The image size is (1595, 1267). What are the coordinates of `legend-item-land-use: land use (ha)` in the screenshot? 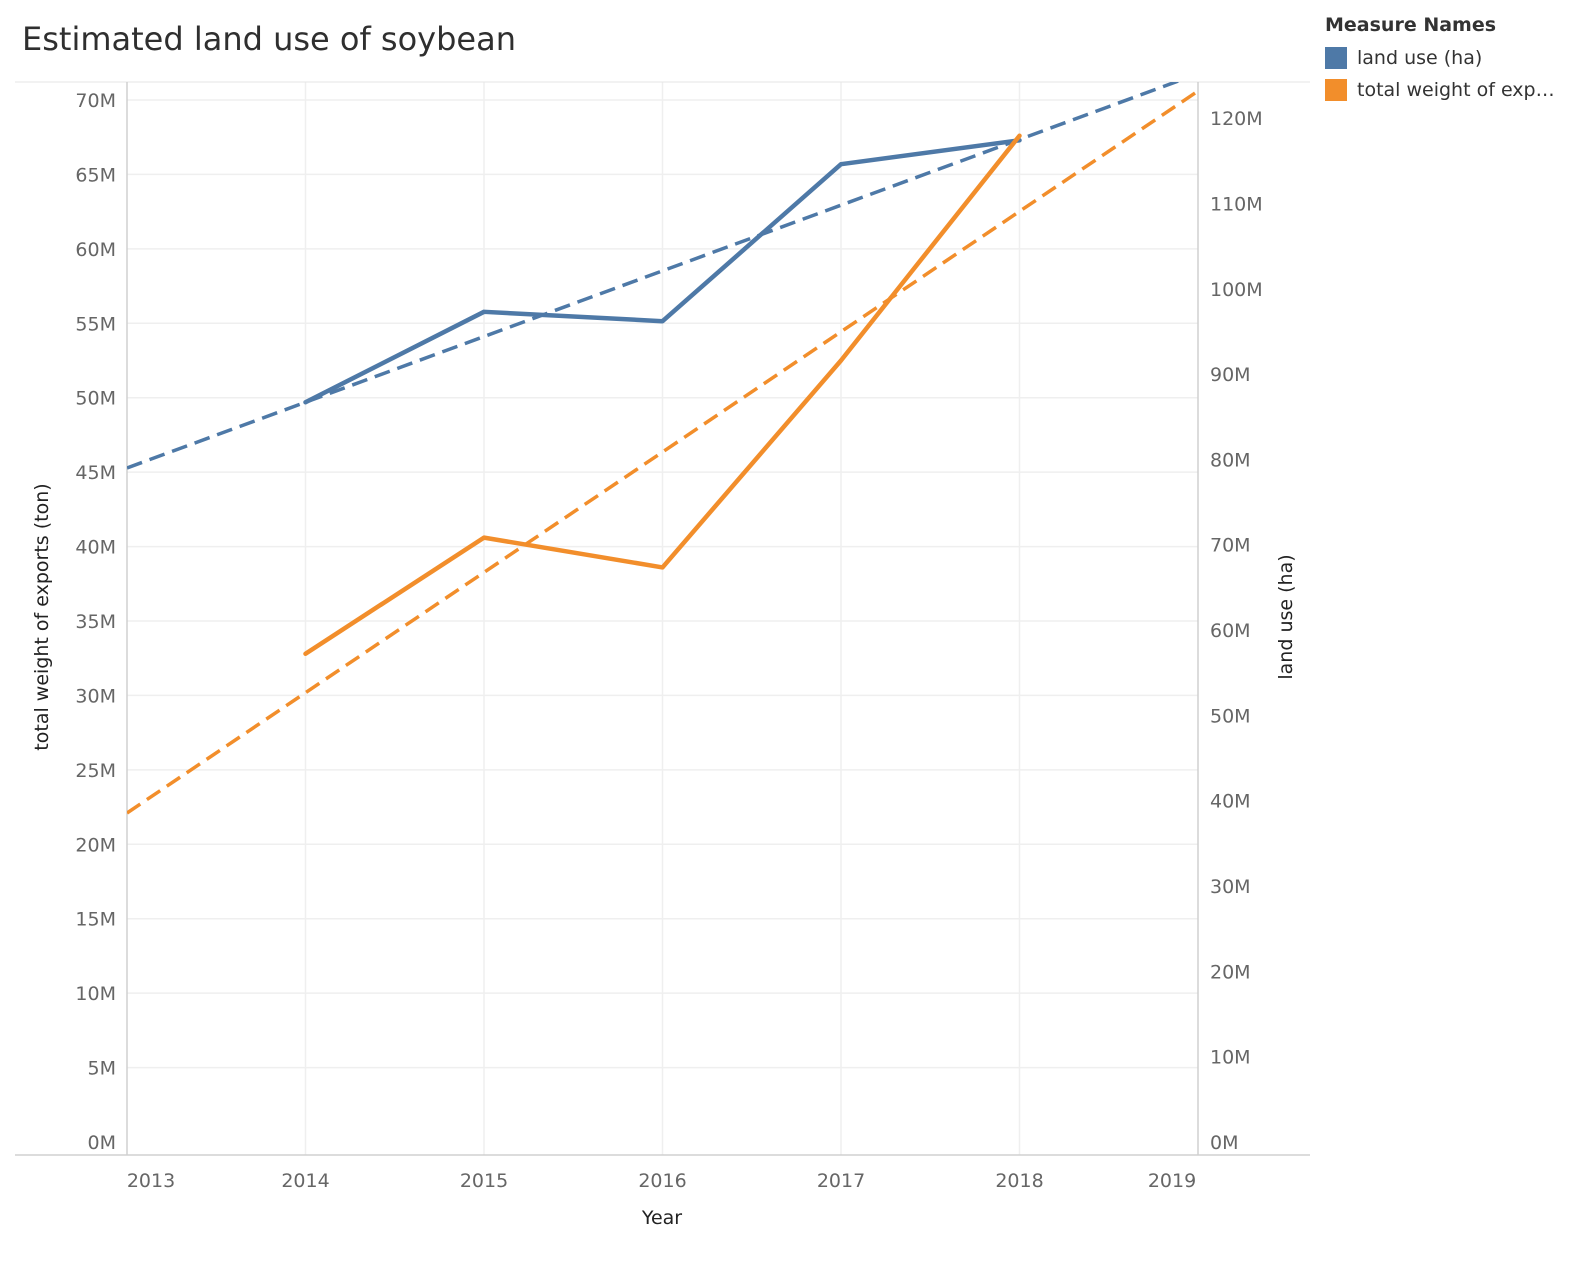 It's located at (1457, 58).